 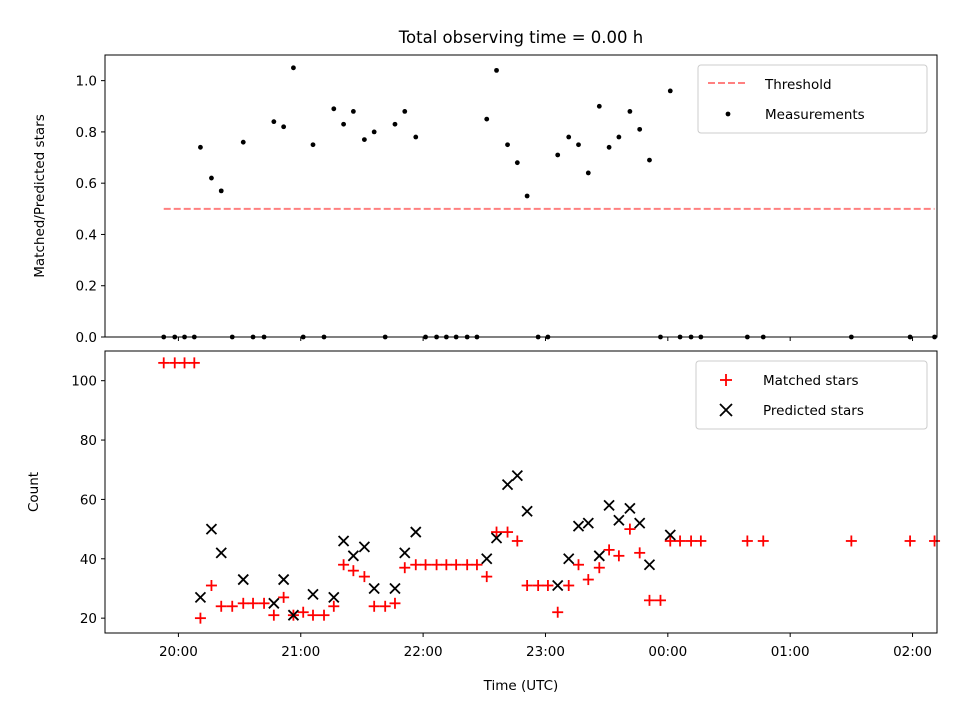 I want to click on top-legend-box, so click(x=812, y=99).